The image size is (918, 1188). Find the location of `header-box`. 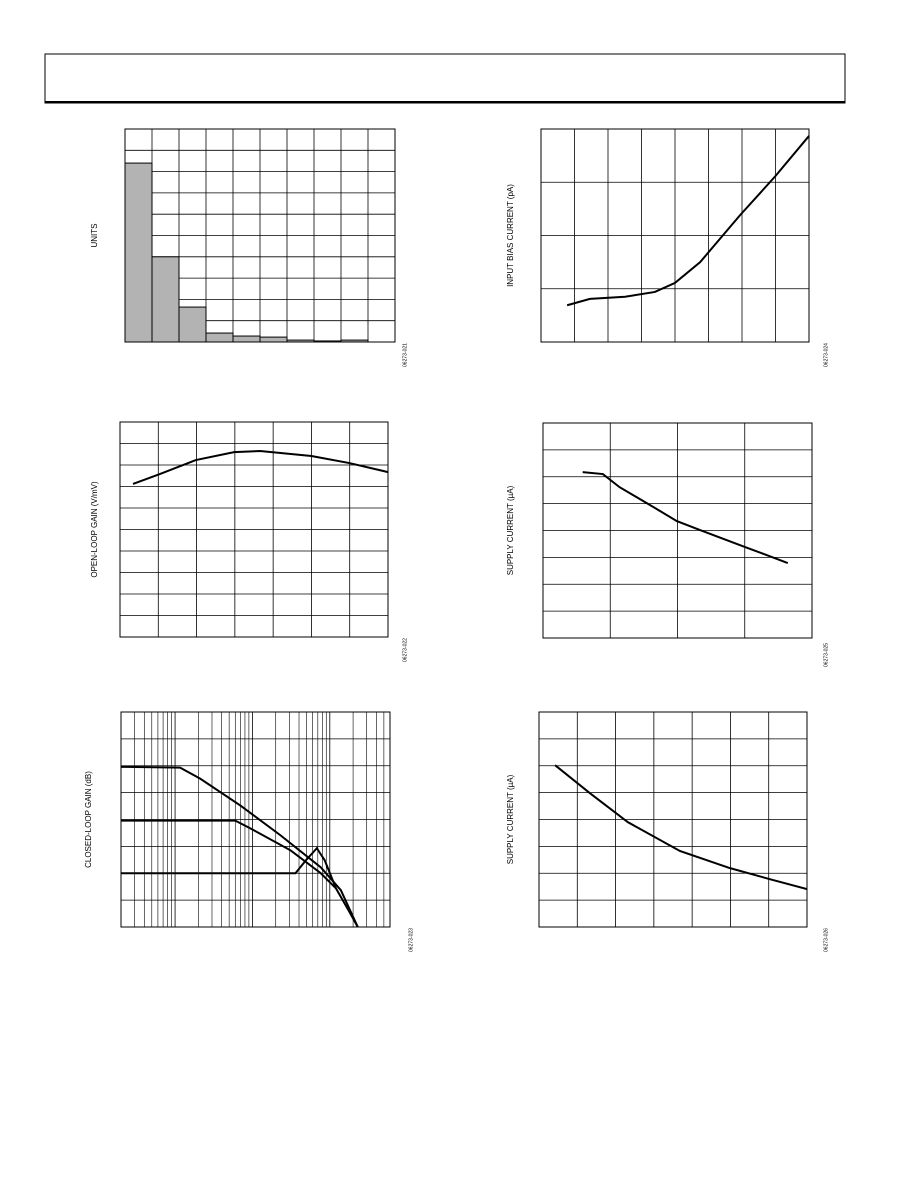

header-box is located at coordinates (445, 78).